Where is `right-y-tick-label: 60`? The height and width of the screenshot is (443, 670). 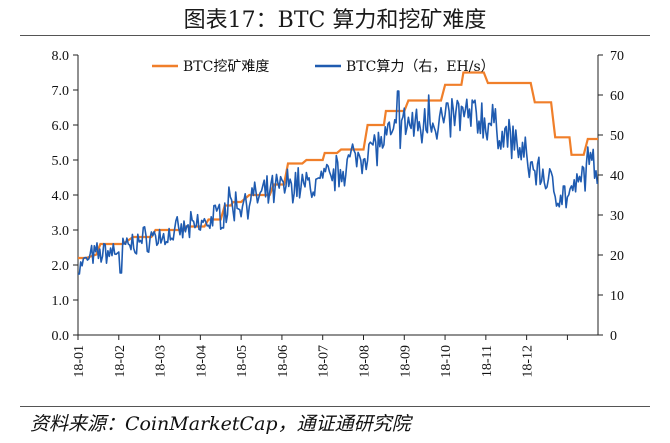 right-y-tick-label: 60 is located at coordinates (617, 96).